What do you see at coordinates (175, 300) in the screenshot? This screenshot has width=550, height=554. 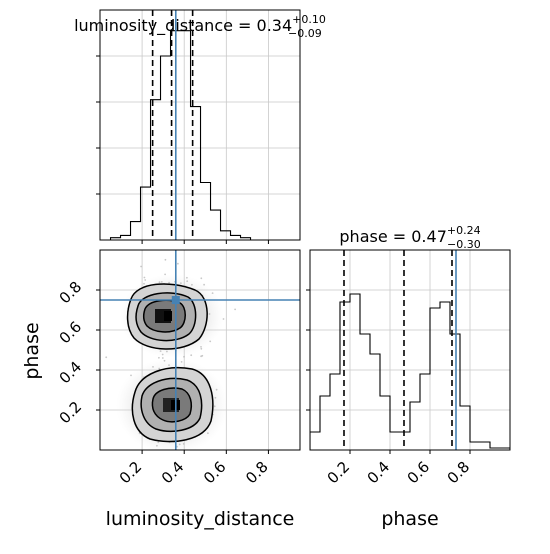 I see `truth-marker` at bounding box center [175, 300].